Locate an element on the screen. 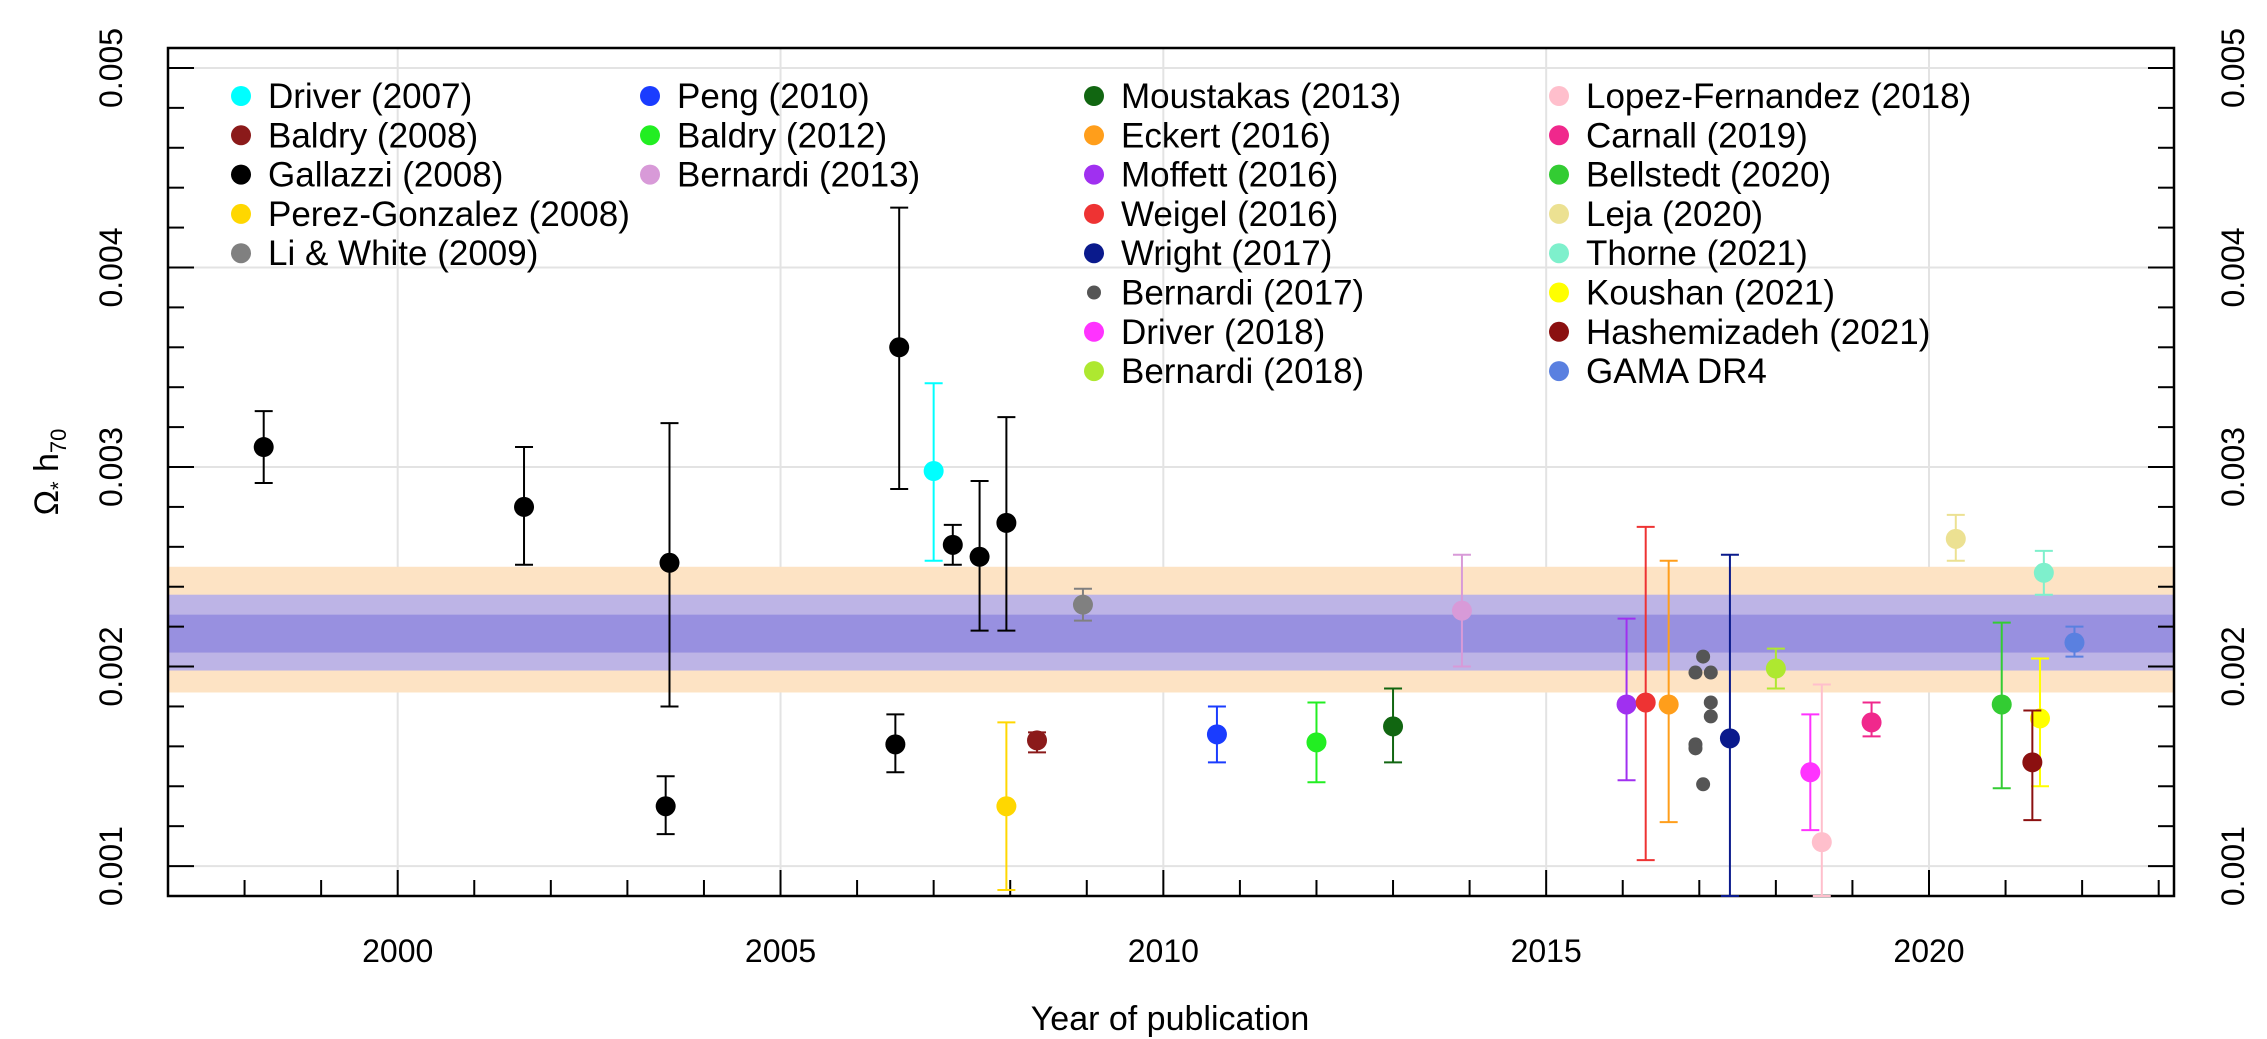  legend-label: Bernardi (2018) is located at coordinates (1242, 371).